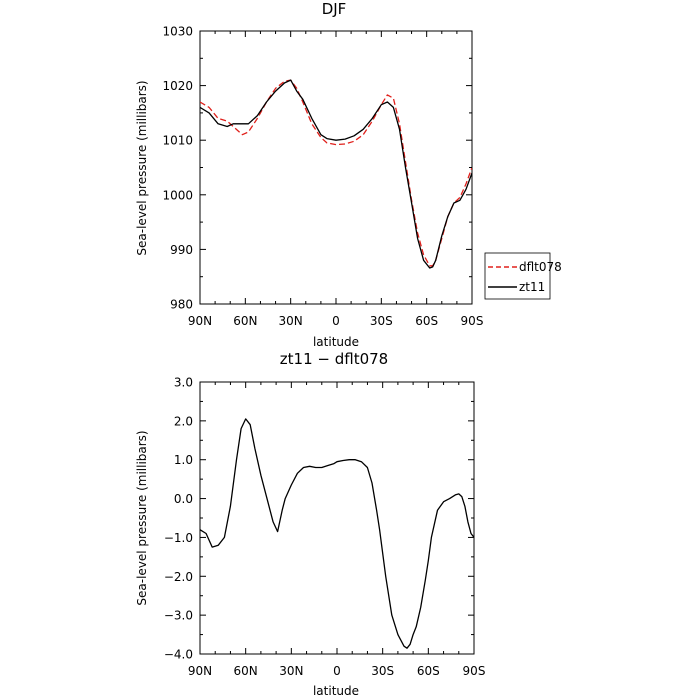  I want to click on y-tick-label: 990, so click(181, 250).